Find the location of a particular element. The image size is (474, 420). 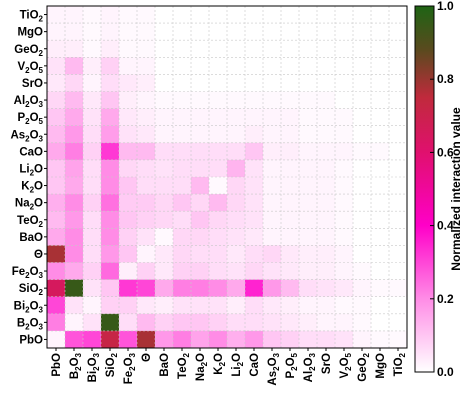

y-tick-label: SrO is located at coordinates (32, 84).